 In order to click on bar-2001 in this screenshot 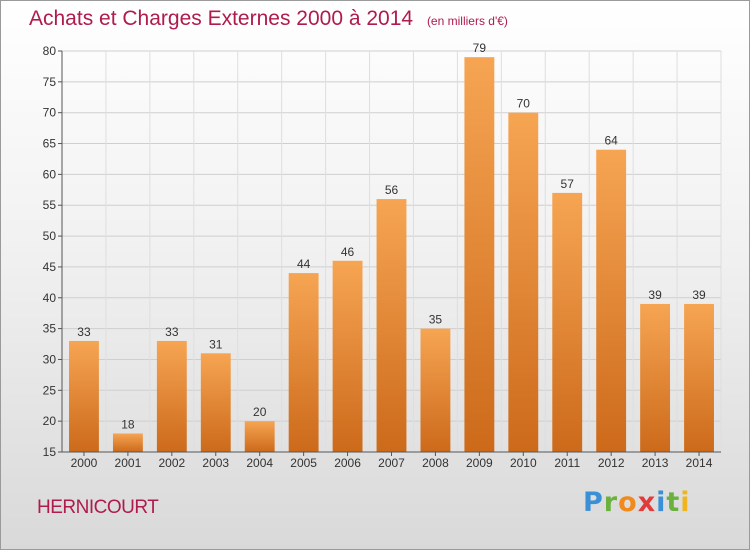, I will do `click(127, 442)`.